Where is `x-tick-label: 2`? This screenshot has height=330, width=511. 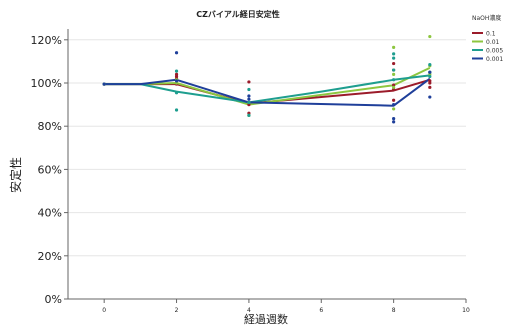 x-tick-label: 2 is located at coordinates (177, 310).